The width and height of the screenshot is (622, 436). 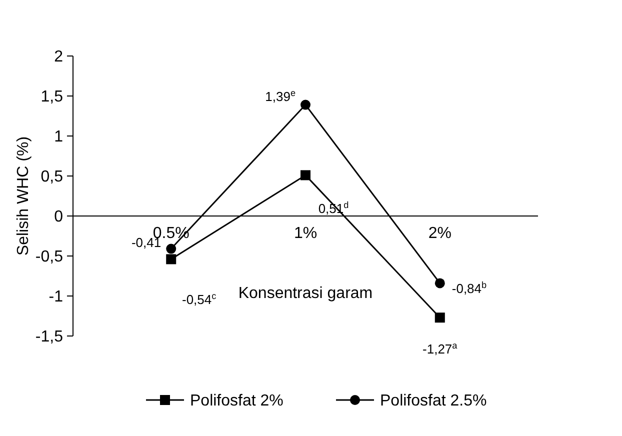 I want to click on legend-label: Polifosfat 2.5%, so click(x=433, y=401).